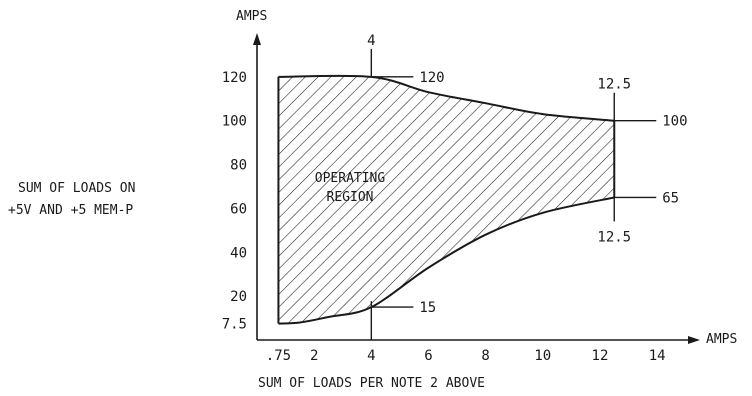 The image size is (752, 396). Describe the element at coordinates (674, 122) in the screenshot. I see `annotation-label: 100` at that location.